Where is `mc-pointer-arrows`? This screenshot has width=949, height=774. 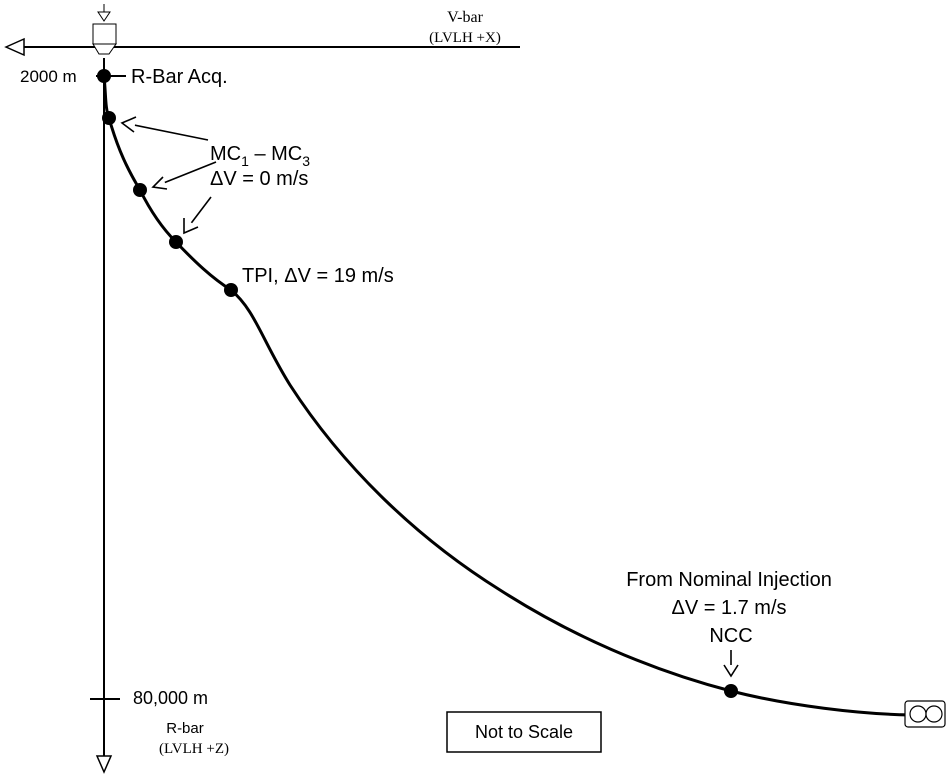
mc-pointer-arrows is located at coordinates (168, 175).